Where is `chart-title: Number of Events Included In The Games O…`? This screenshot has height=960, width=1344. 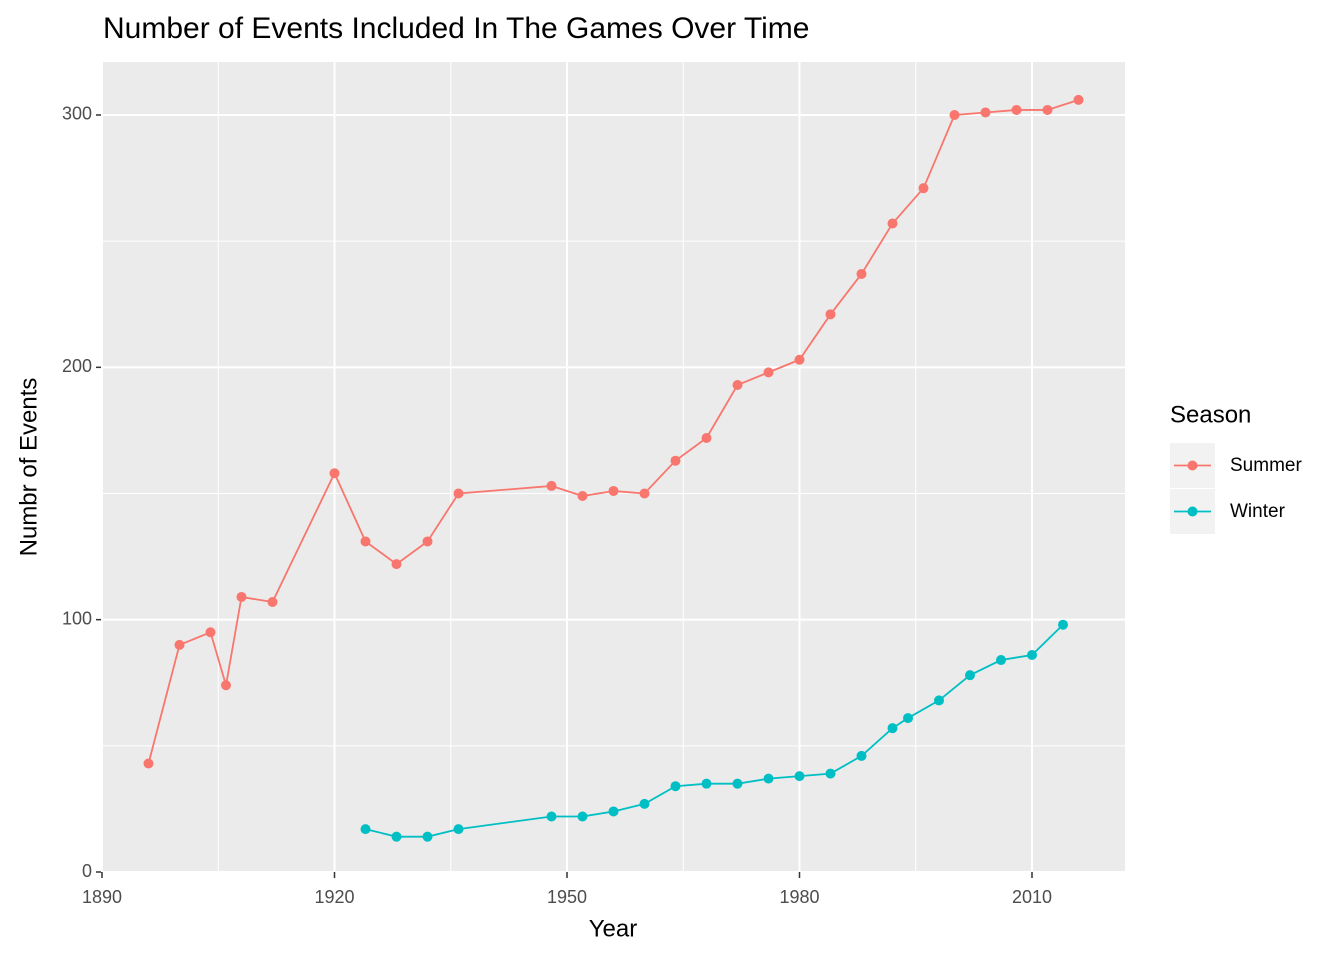
chart-title: Number of Events Included In The Games O… is located at coordinates (456, 28).